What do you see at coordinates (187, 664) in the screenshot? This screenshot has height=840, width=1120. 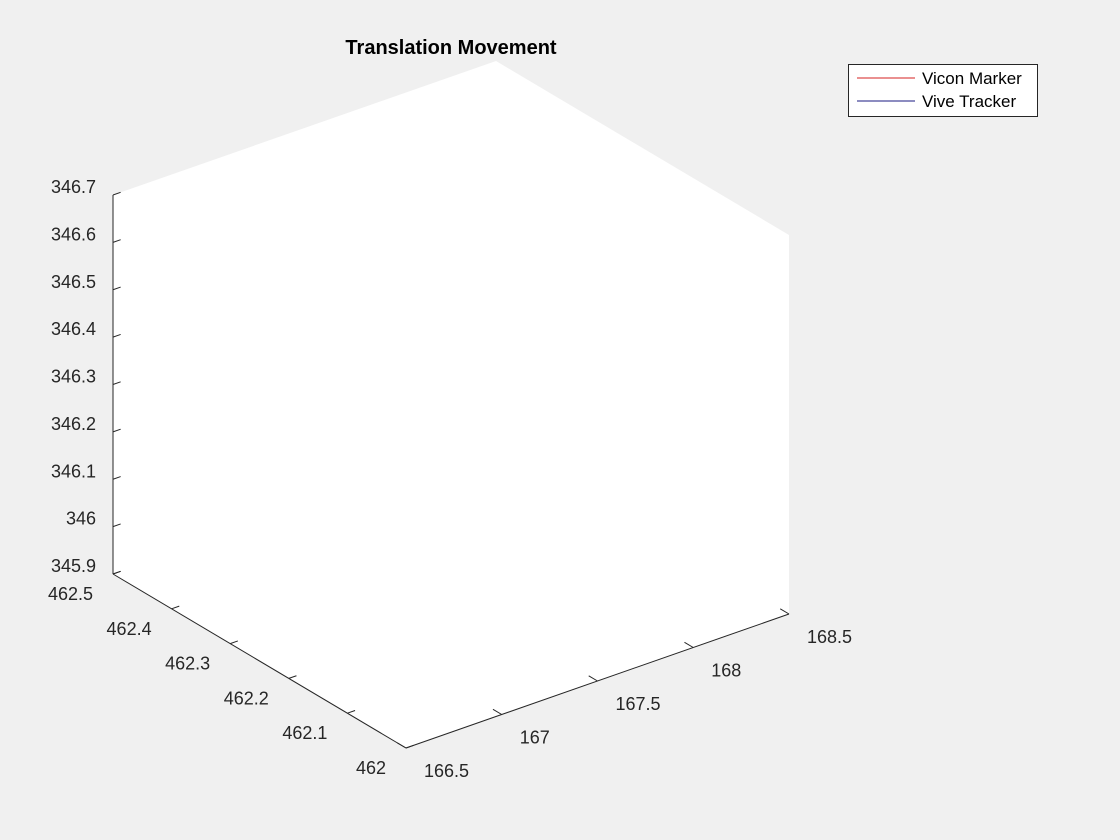 I see `y-tick-label: 462.3` at bounding box center [187, 664].